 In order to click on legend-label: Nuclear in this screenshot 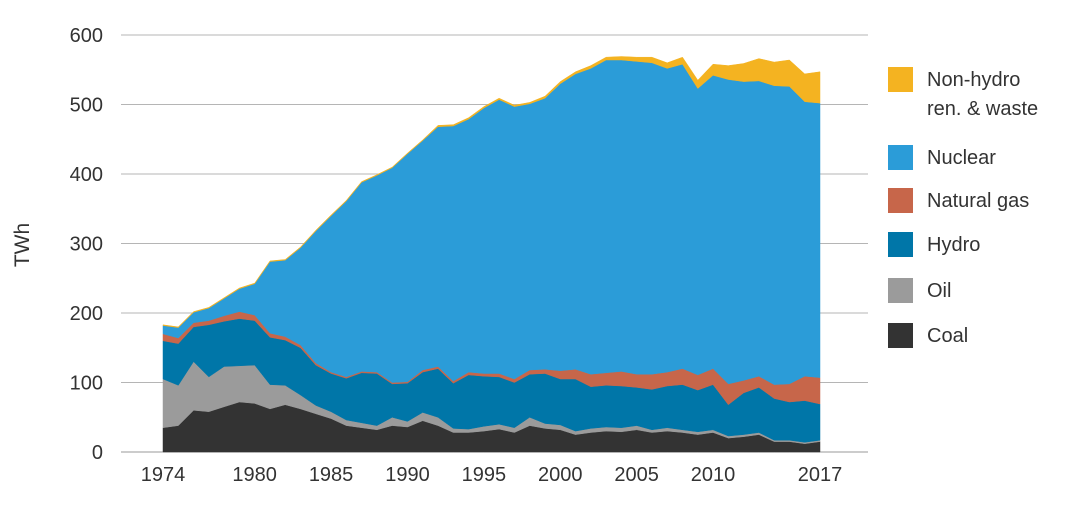, I will do `click(961, 158)`.